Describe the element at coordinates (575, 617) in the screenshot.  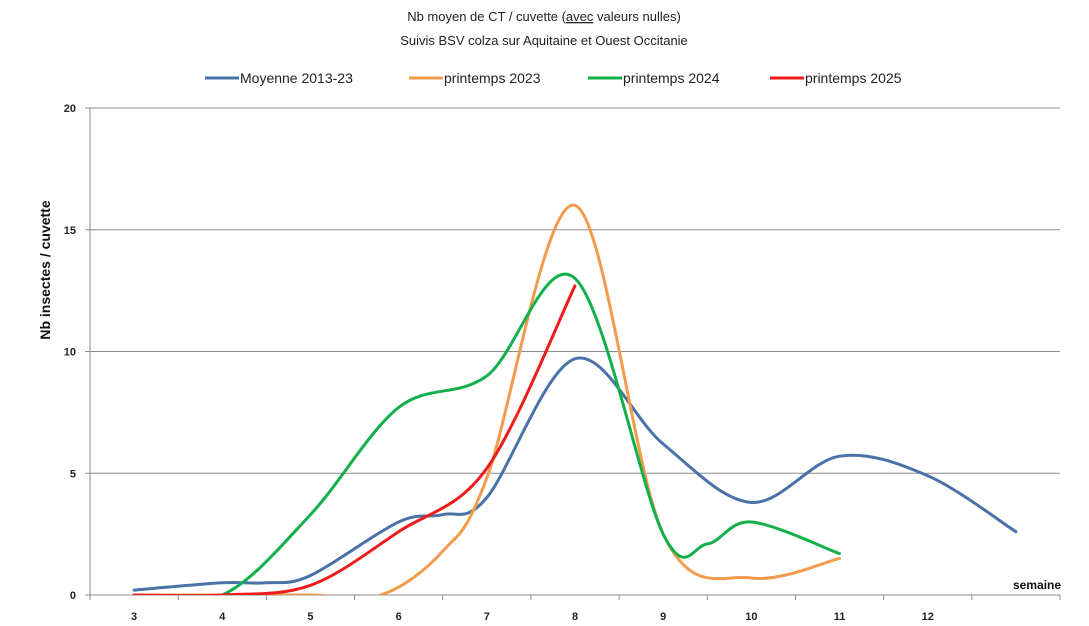
I see `x-tick-label: 8` at that location.